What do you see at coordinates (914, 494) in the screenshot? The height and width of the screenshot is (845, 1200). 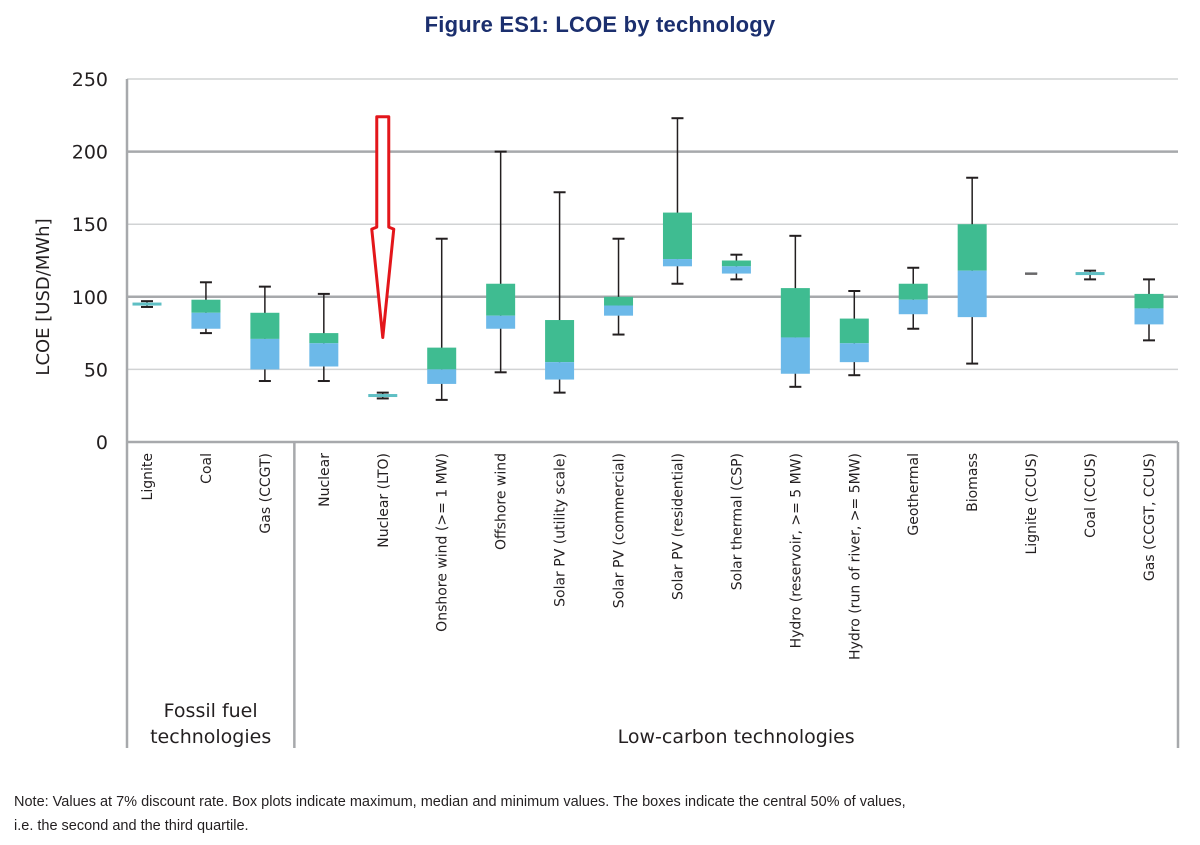 I see `category-label: Geothermal` at bounding box center [914, 494].